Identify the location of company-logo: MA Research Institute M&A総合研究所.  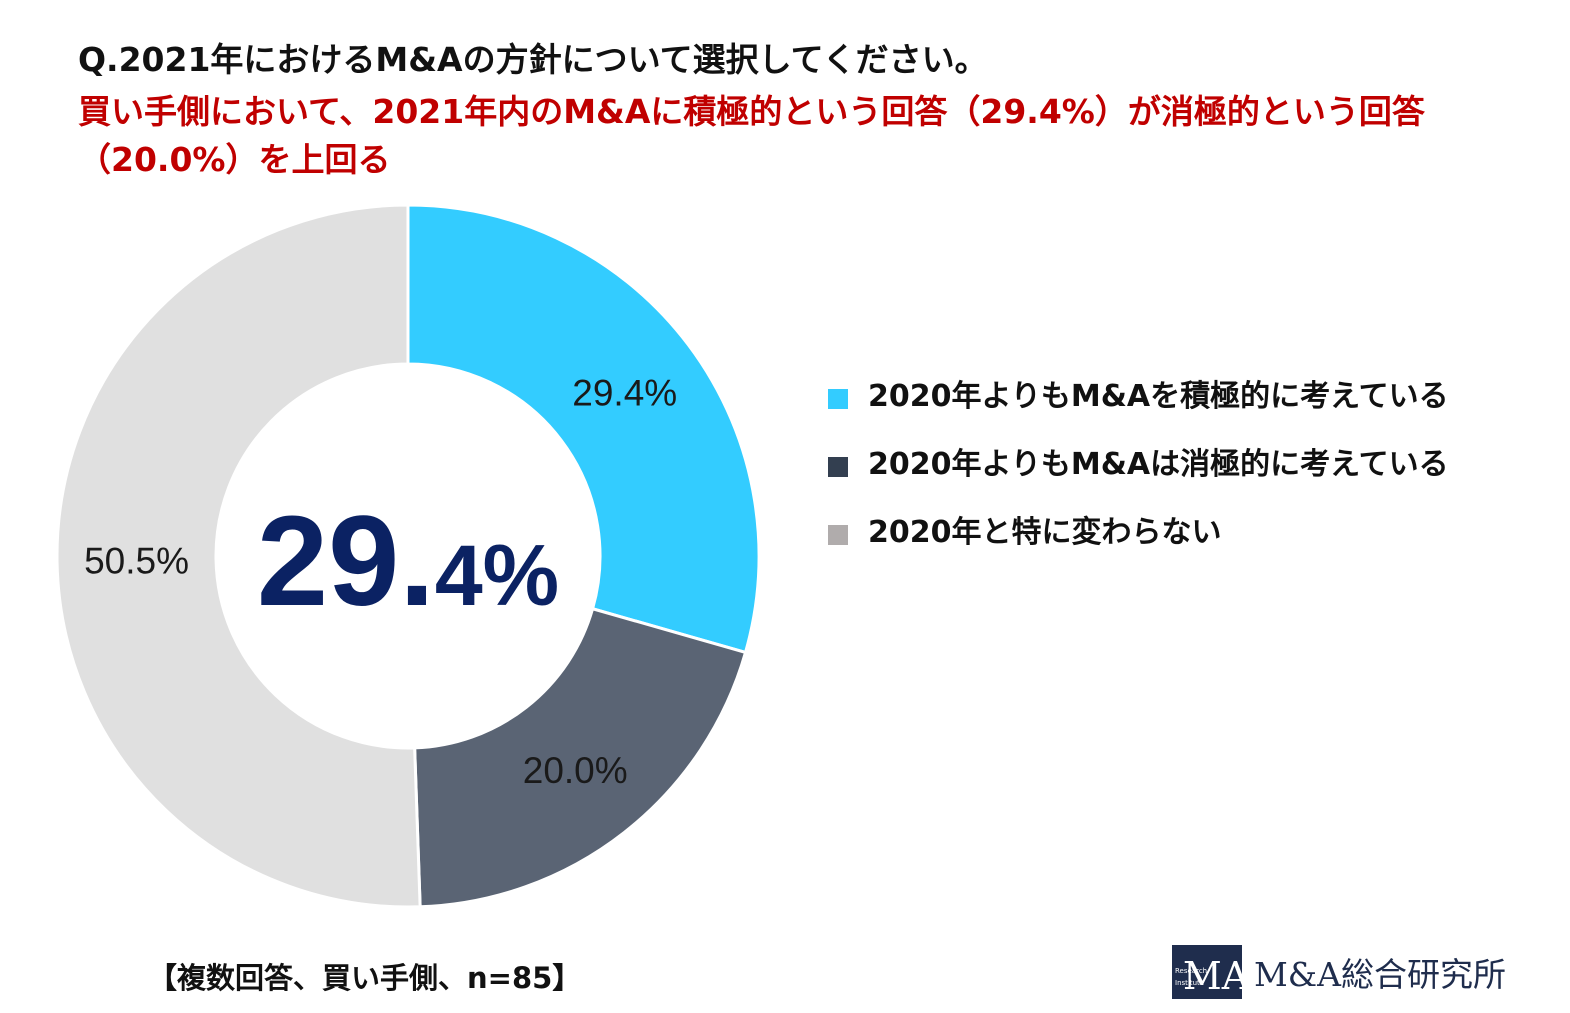
(1339, 972).